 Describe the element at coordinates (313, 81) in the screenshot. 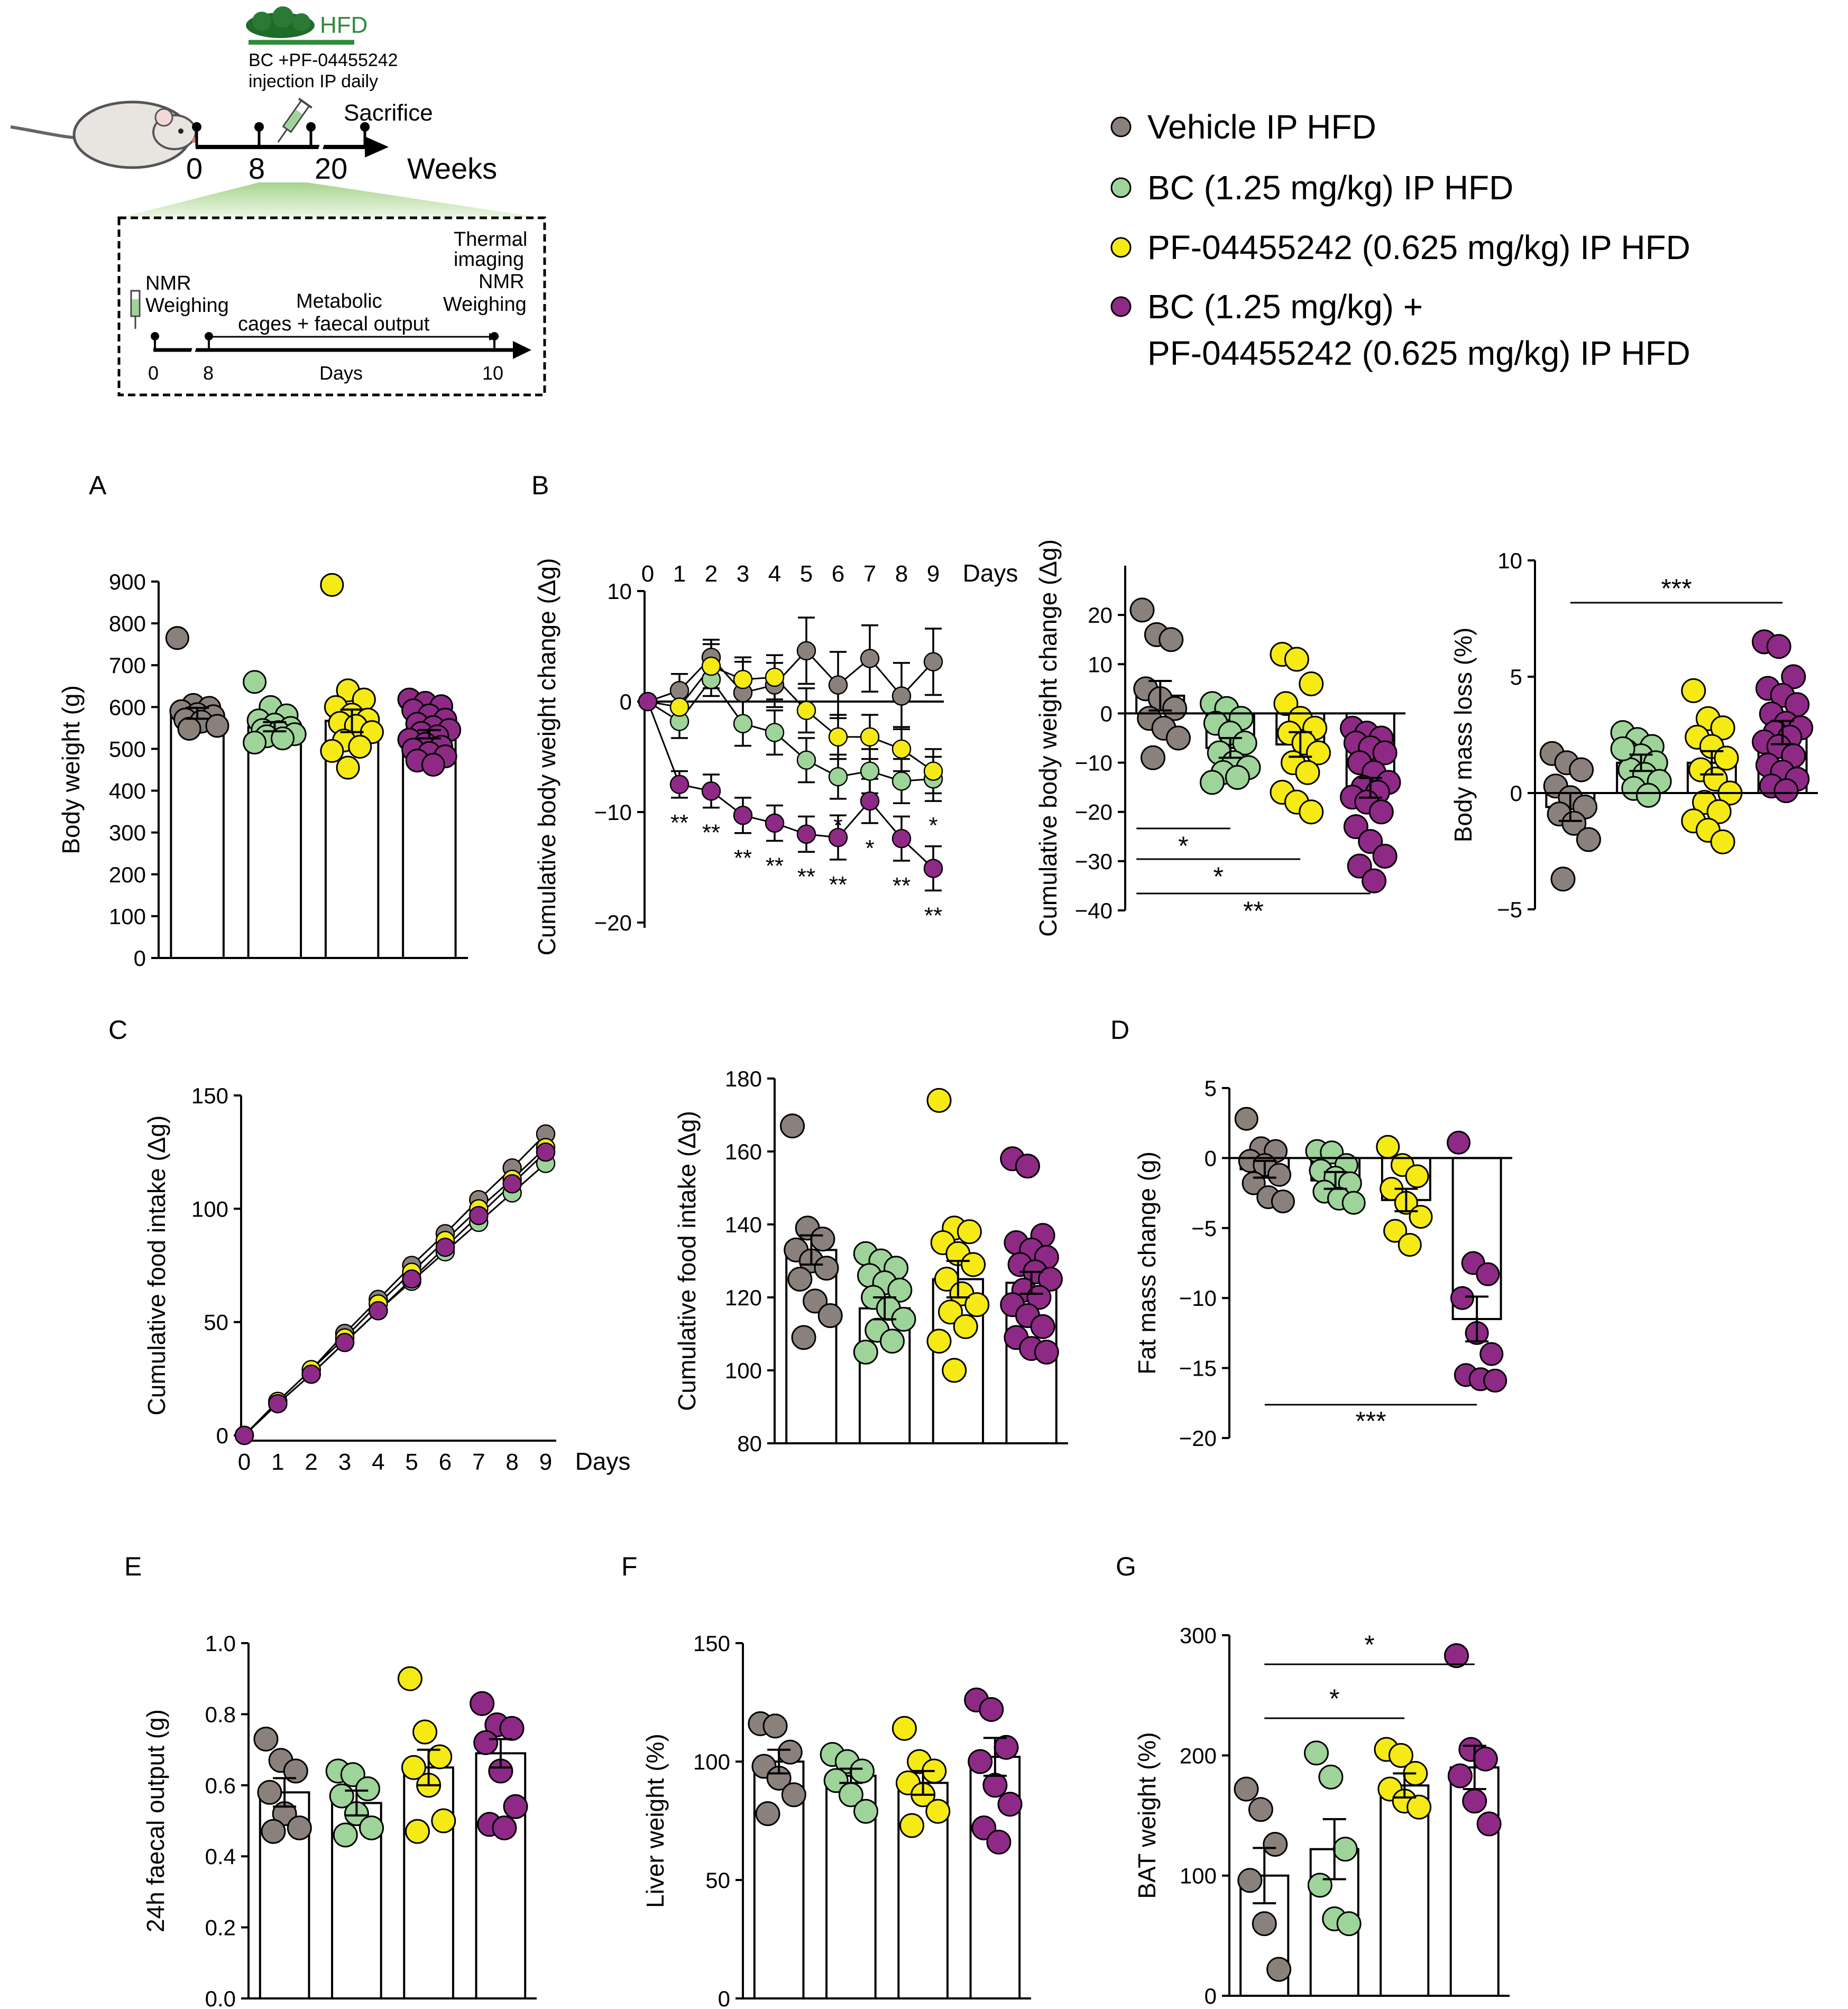

I see `treatment-line-2: injection IP daily` at that location.